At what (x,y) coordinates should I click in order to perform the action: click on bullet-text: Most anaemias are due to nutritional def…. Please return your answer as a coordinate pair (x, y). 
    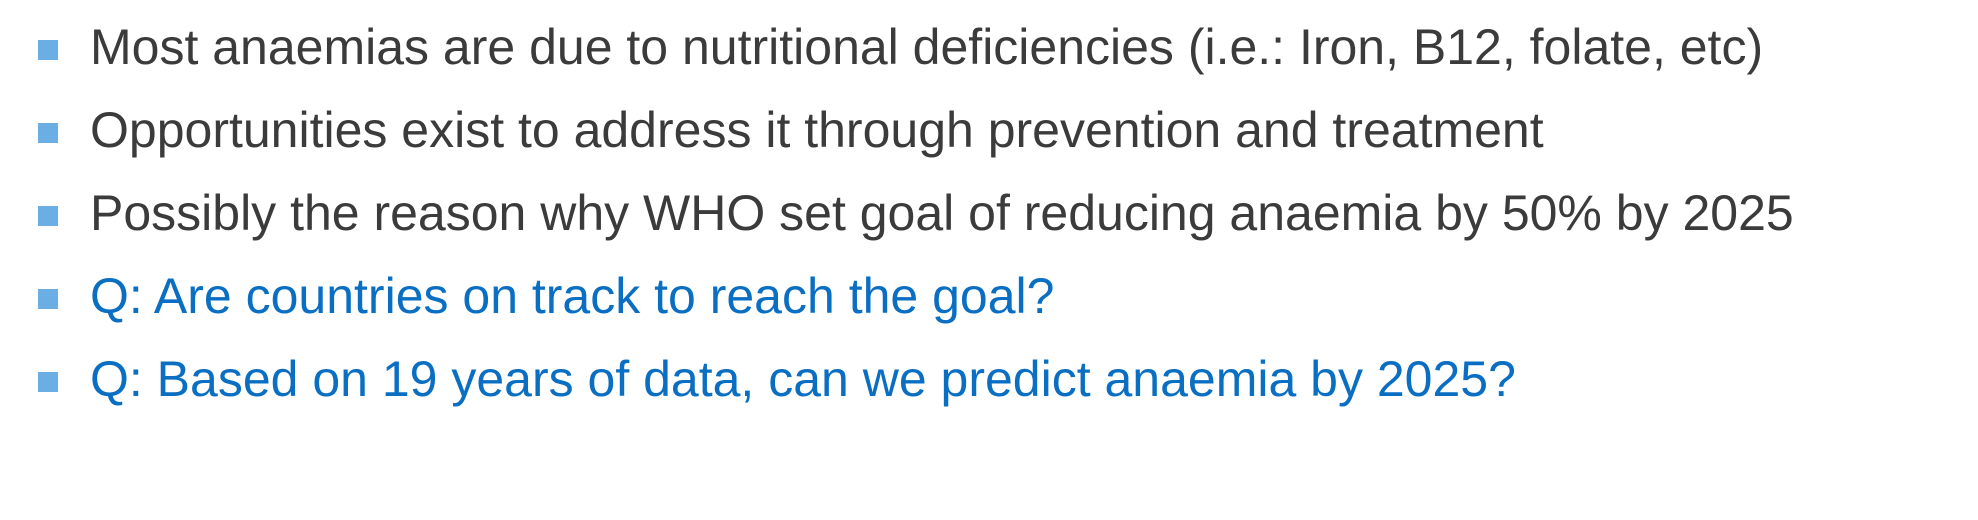
    Looking at the image, I should click on (927, 47).